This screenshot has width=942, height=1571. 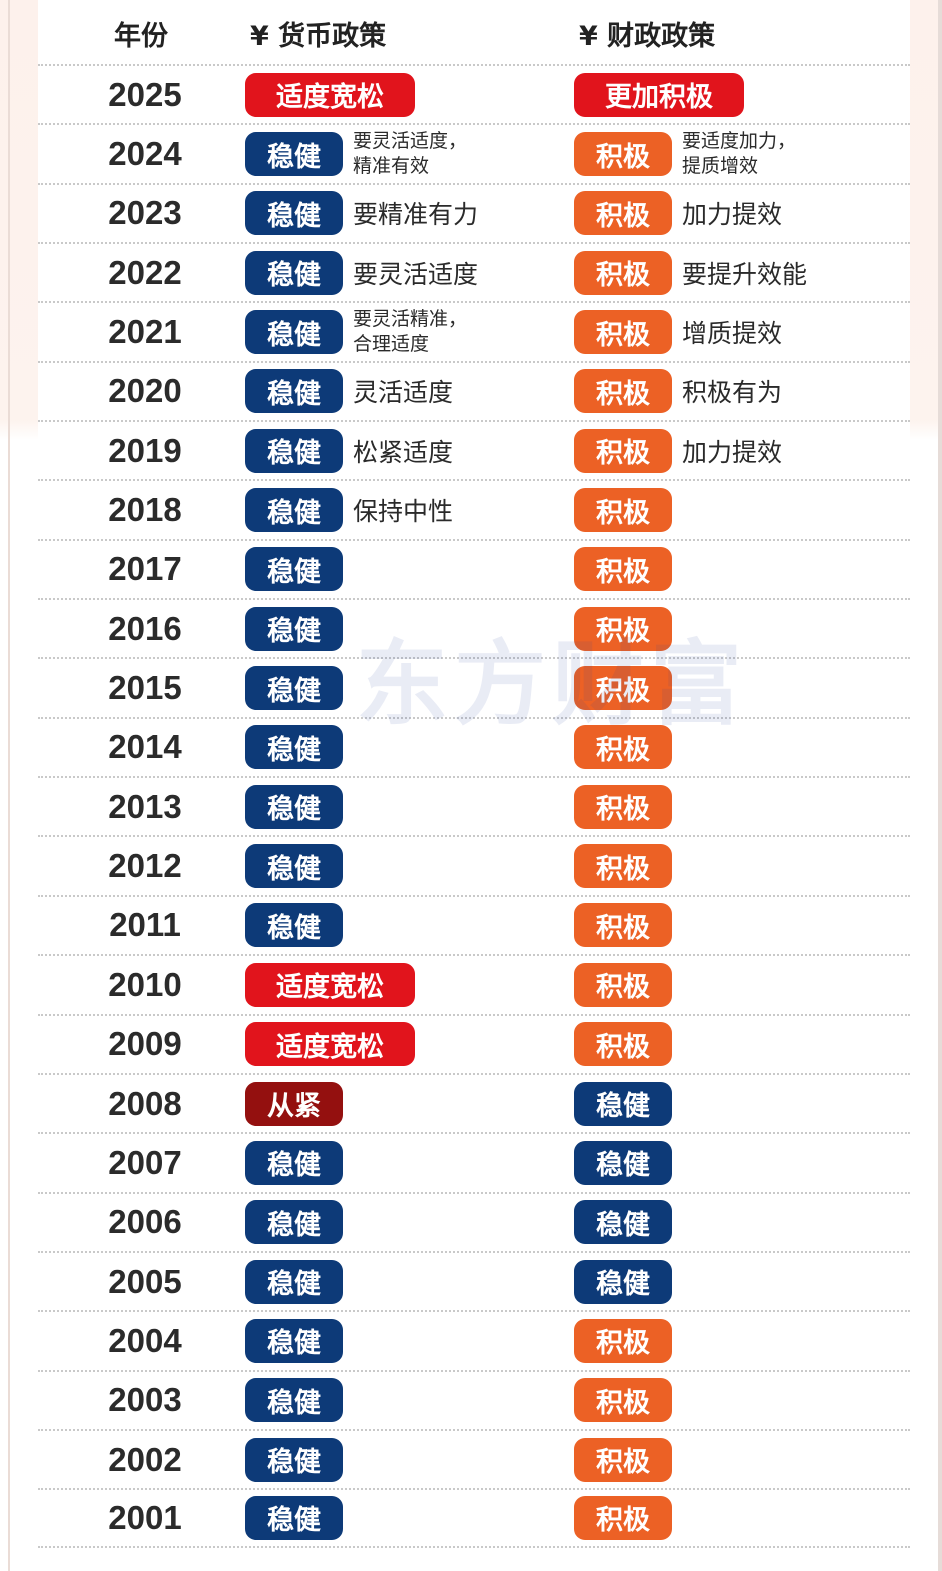 What do you see at coordinates (474, 1280) in the screenshot?
I see `table-row: 2005 稳健 稳健` at bounding box center [474, 1280].